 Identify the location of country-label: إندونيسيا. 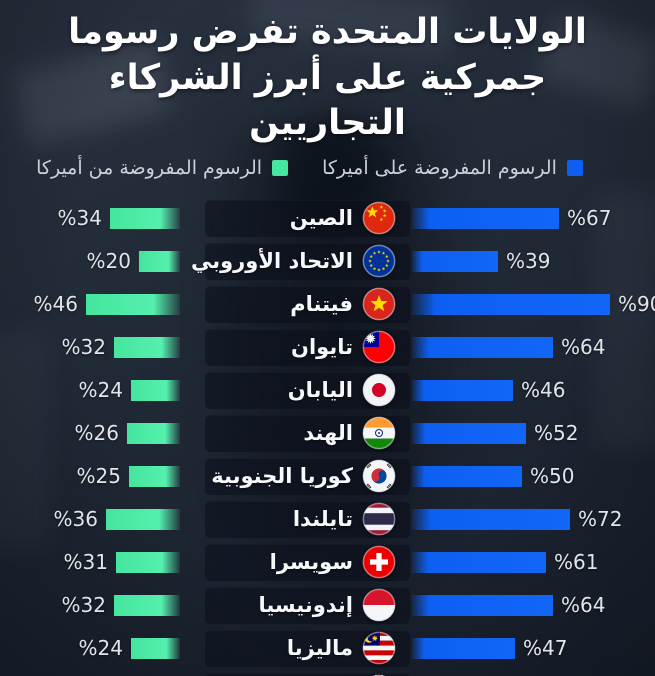
(305, 605).